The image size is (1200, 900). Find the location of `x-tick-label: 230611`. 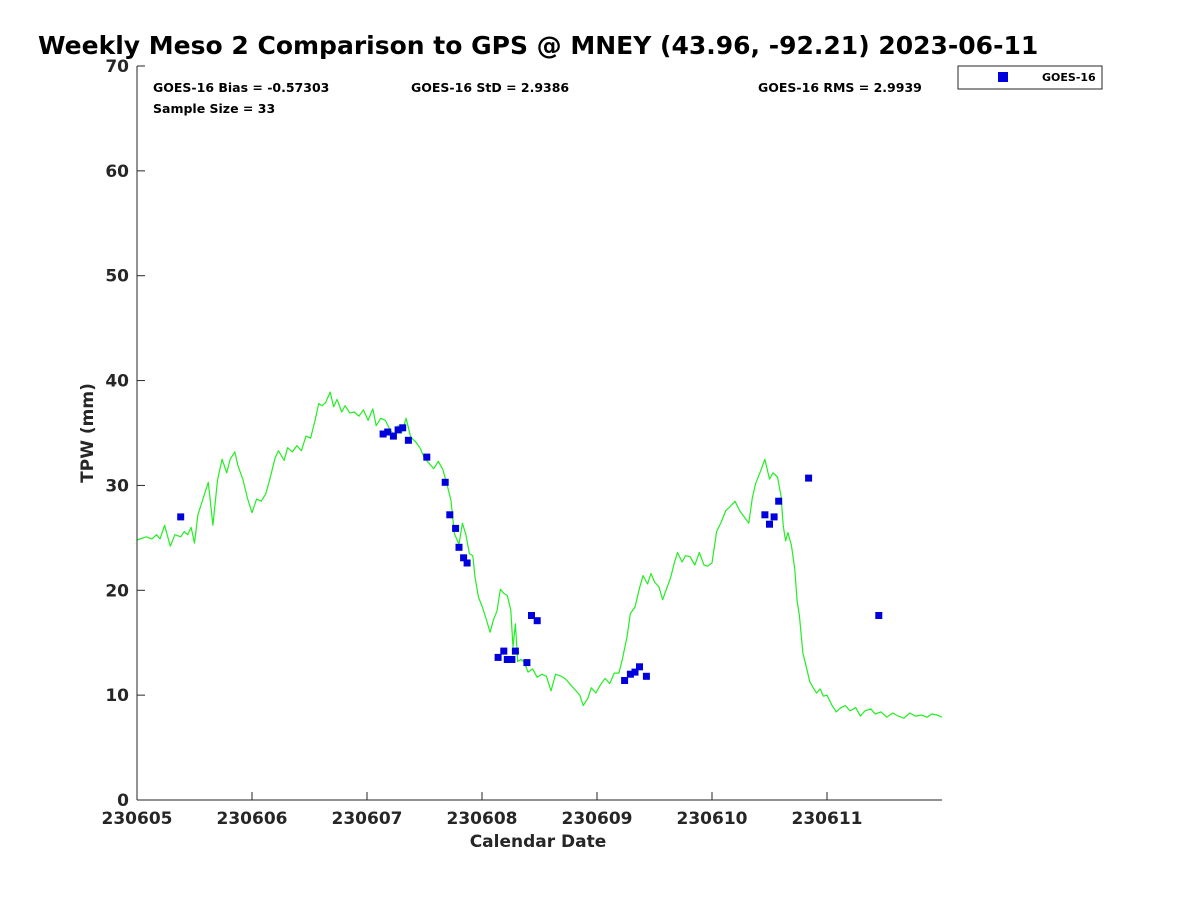

x-tick-label: 230611 is located at coordinates (827, 819).